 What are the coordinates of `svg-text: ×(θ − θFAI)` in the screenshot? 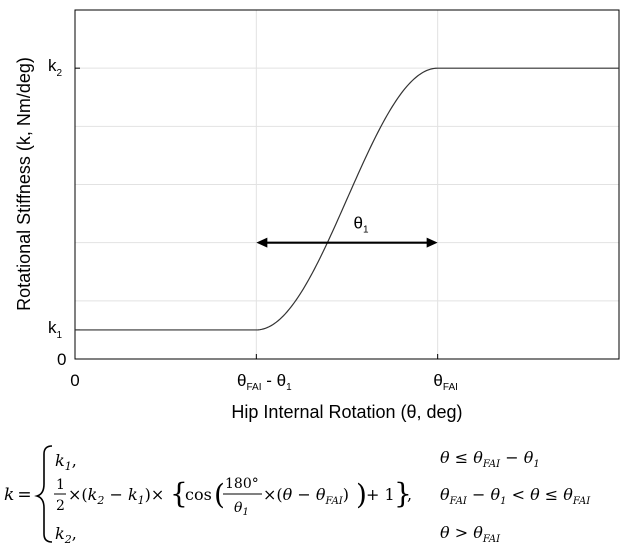 It's located at (306, 496).